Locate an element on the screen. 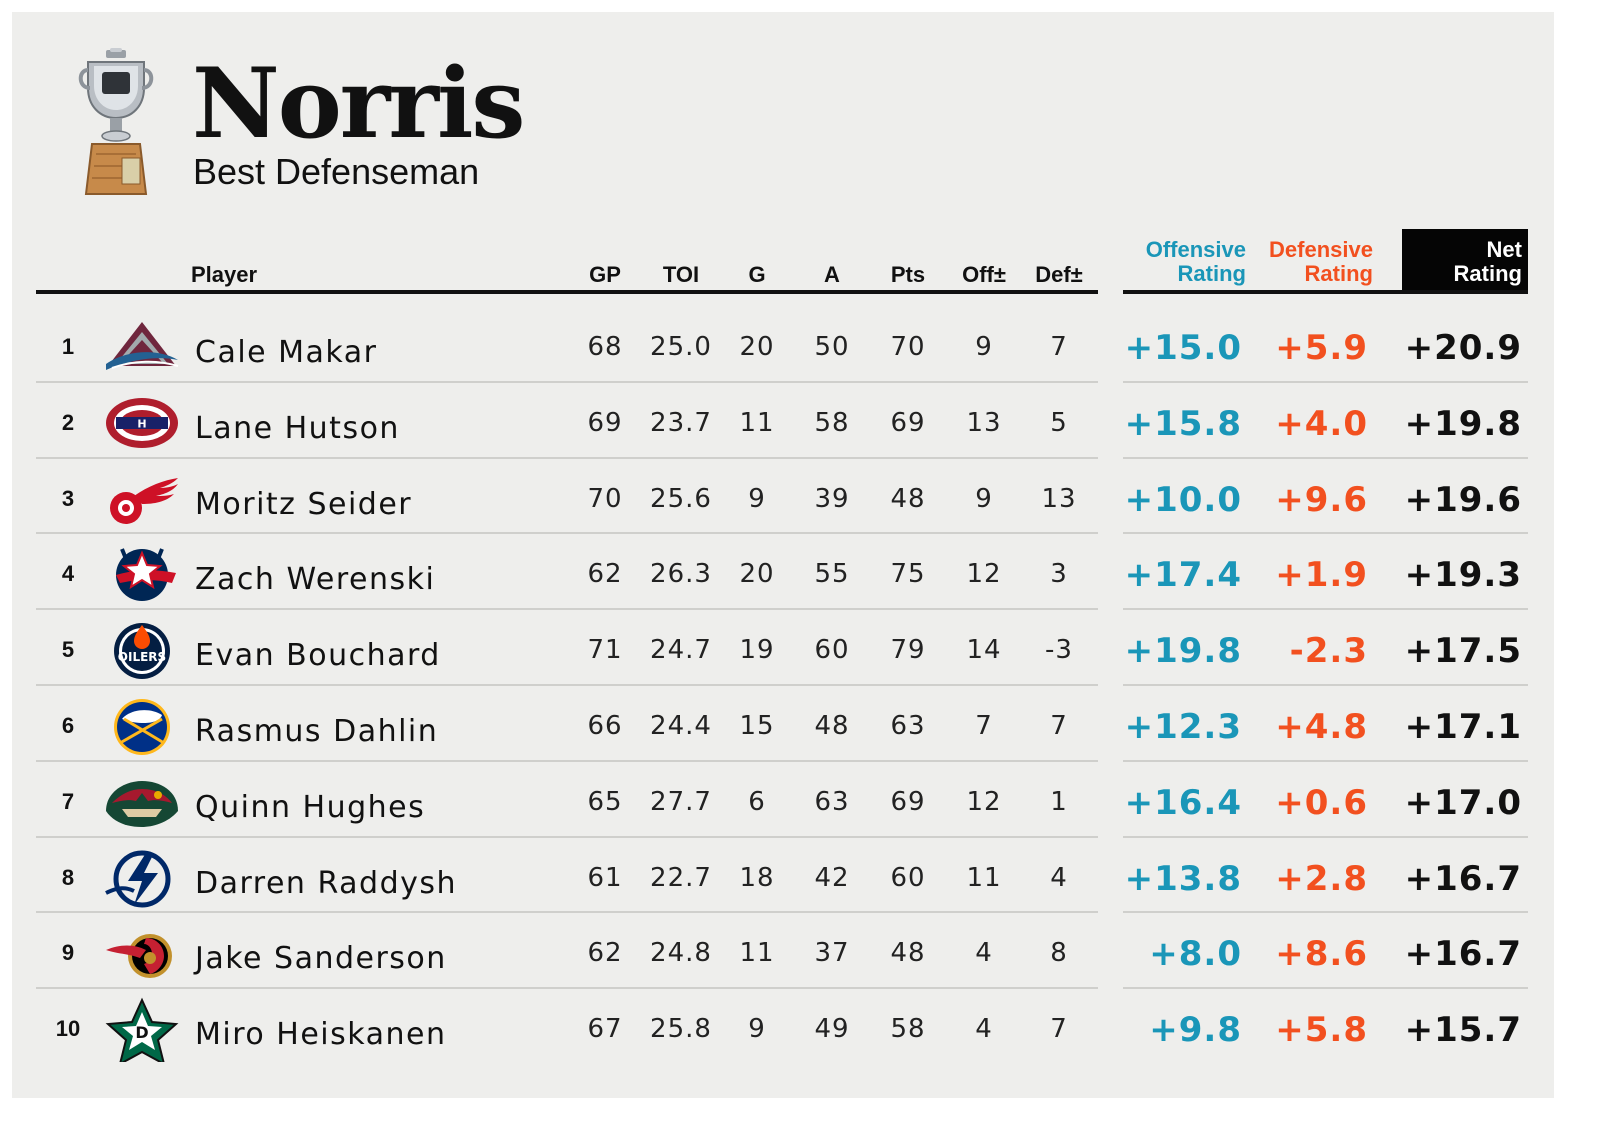 This screenshot has height=1138, width=1602. column-header-defensive-rating: Defensive Rating is located at coordinates (1298, 262).